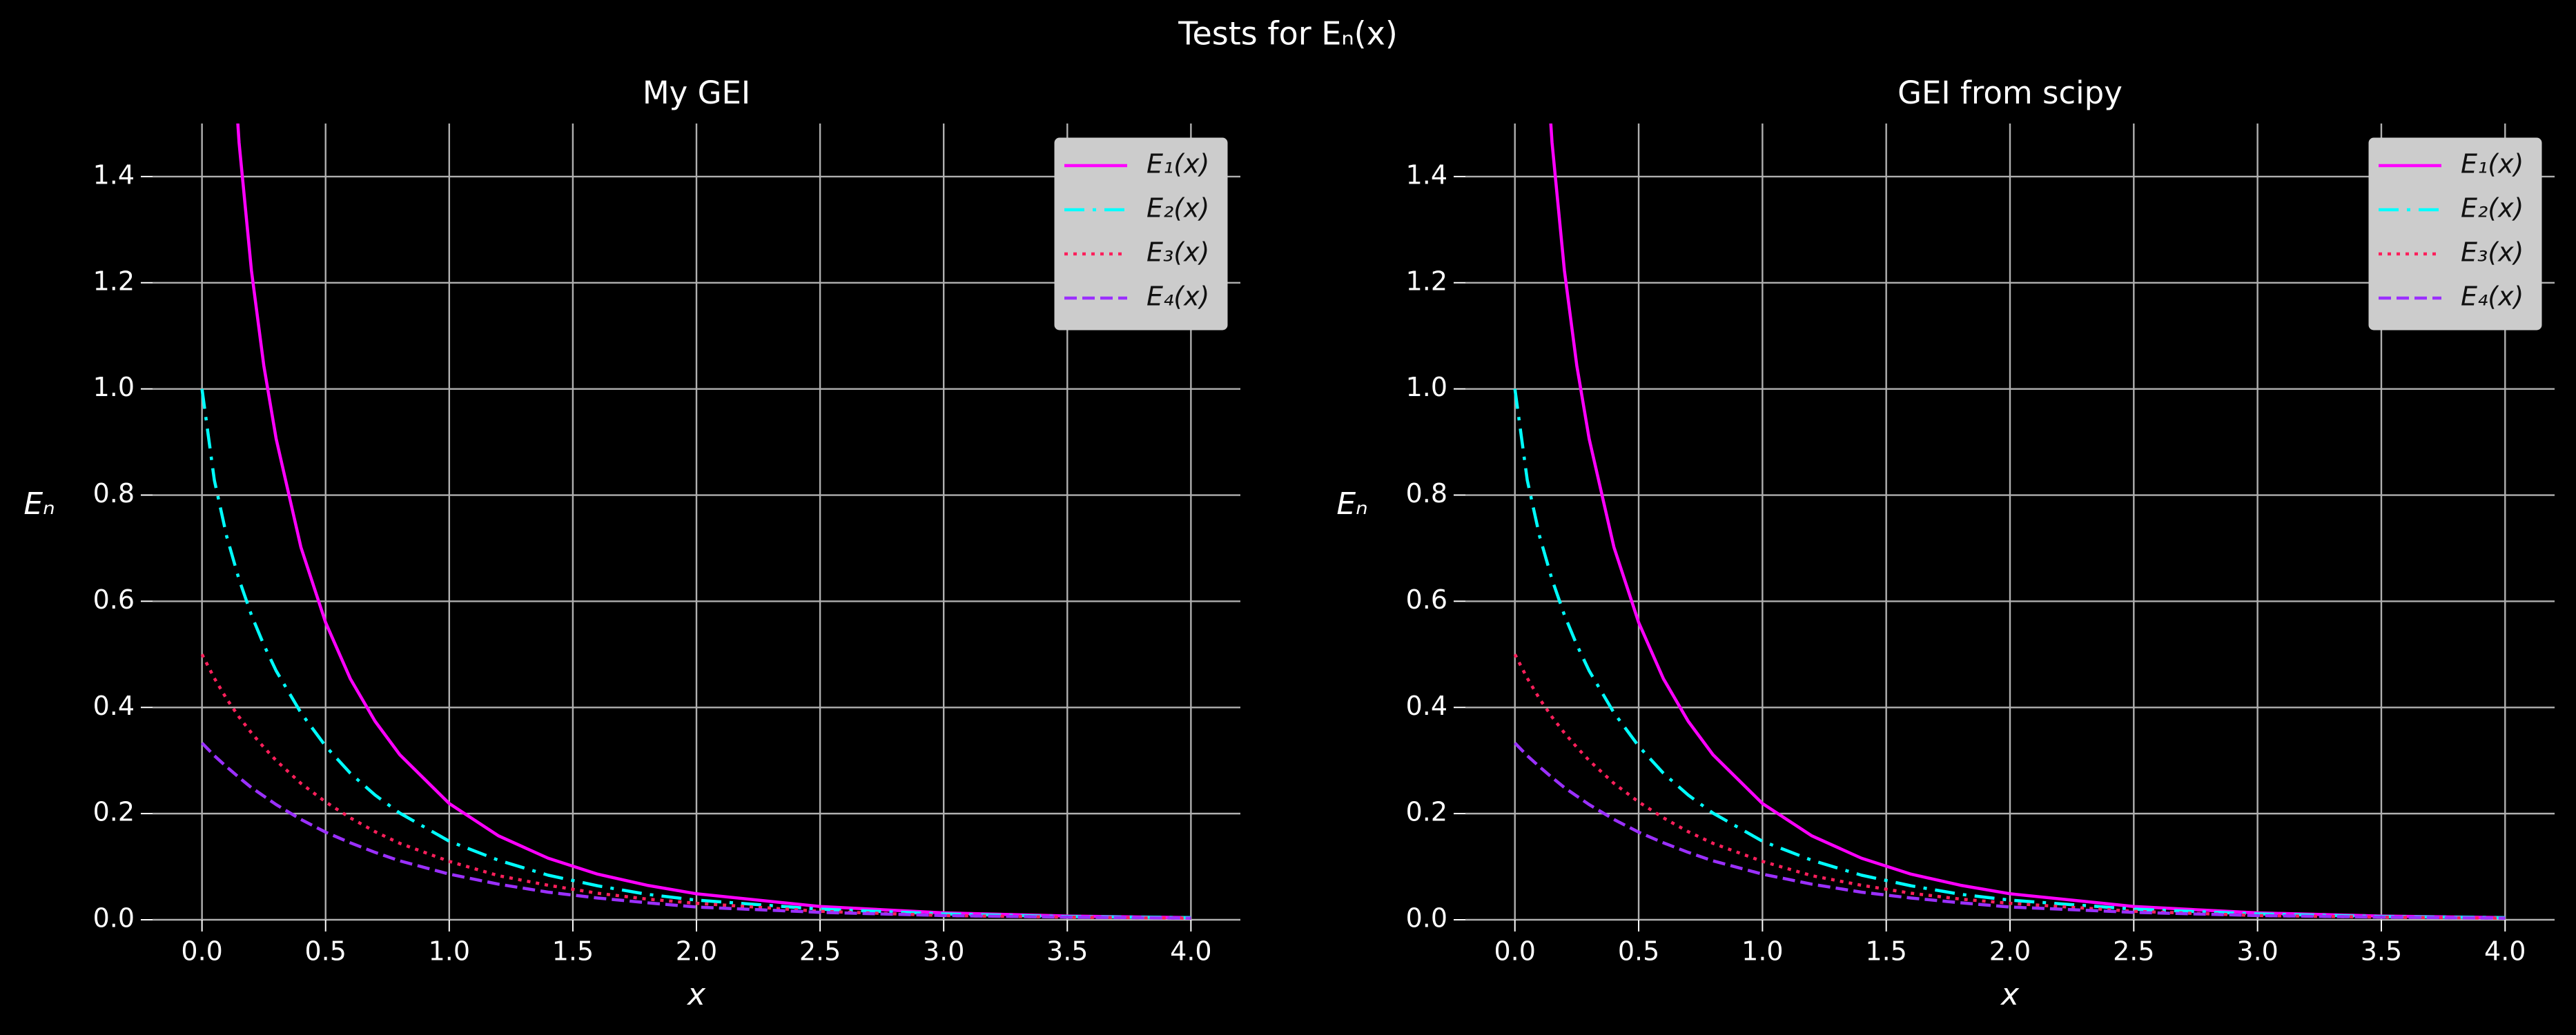 This screenshot has width=2576, height=1035. I want to click on subplot-title: My GEI, so click(696, 93).